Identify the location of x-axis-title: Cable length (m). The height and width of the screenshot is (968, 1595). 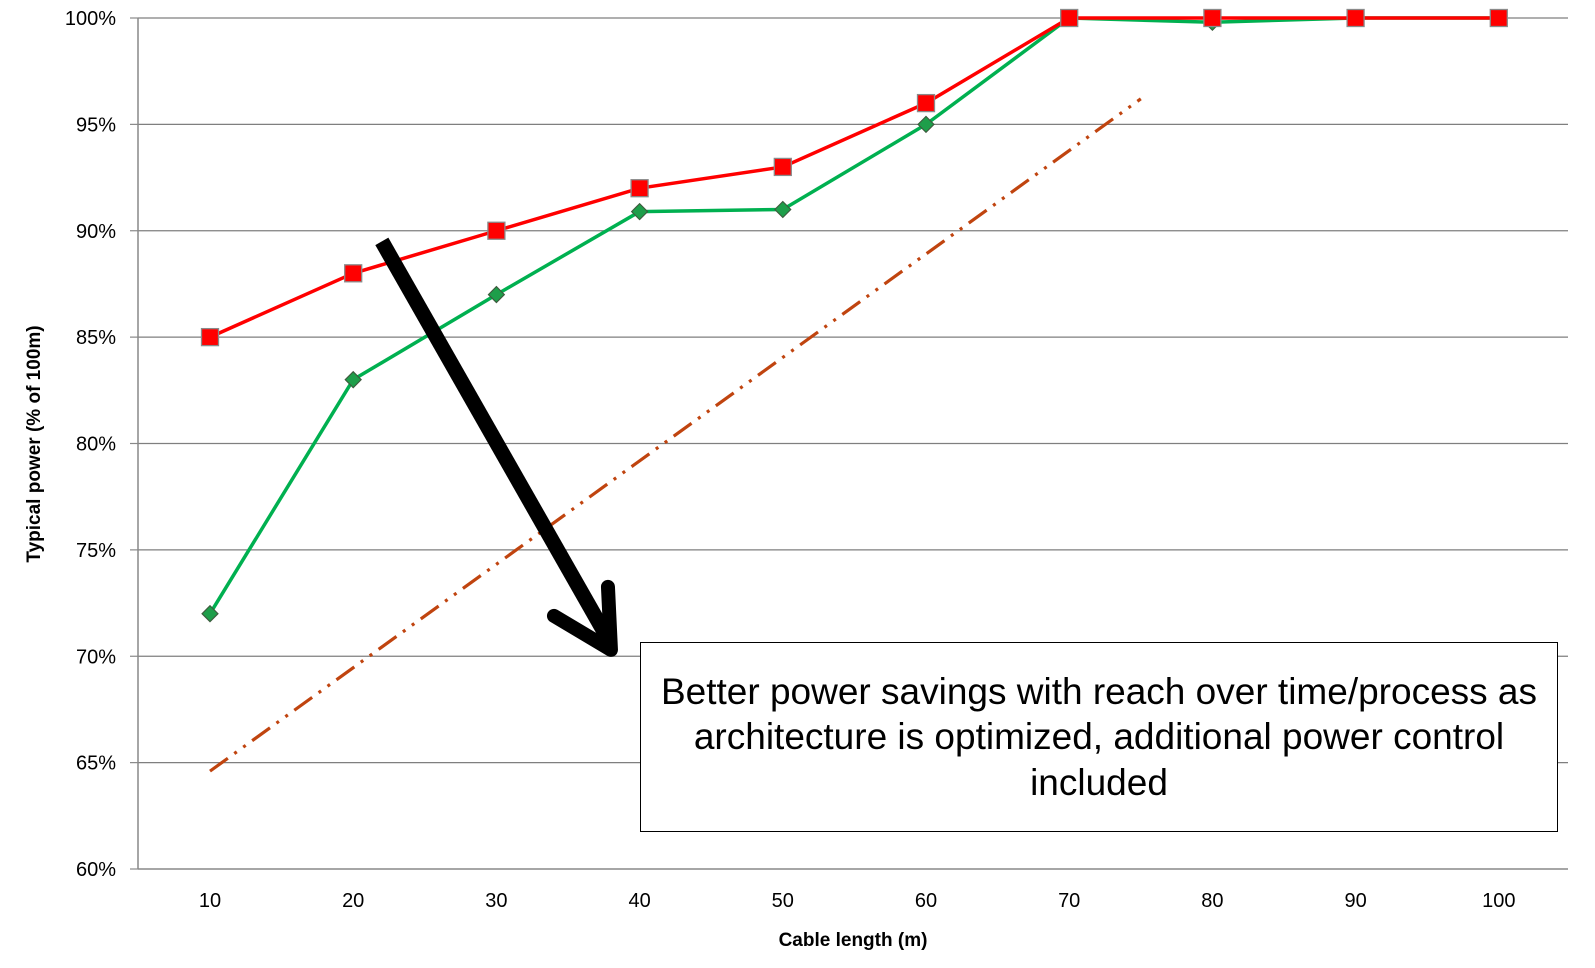
(853, 940).